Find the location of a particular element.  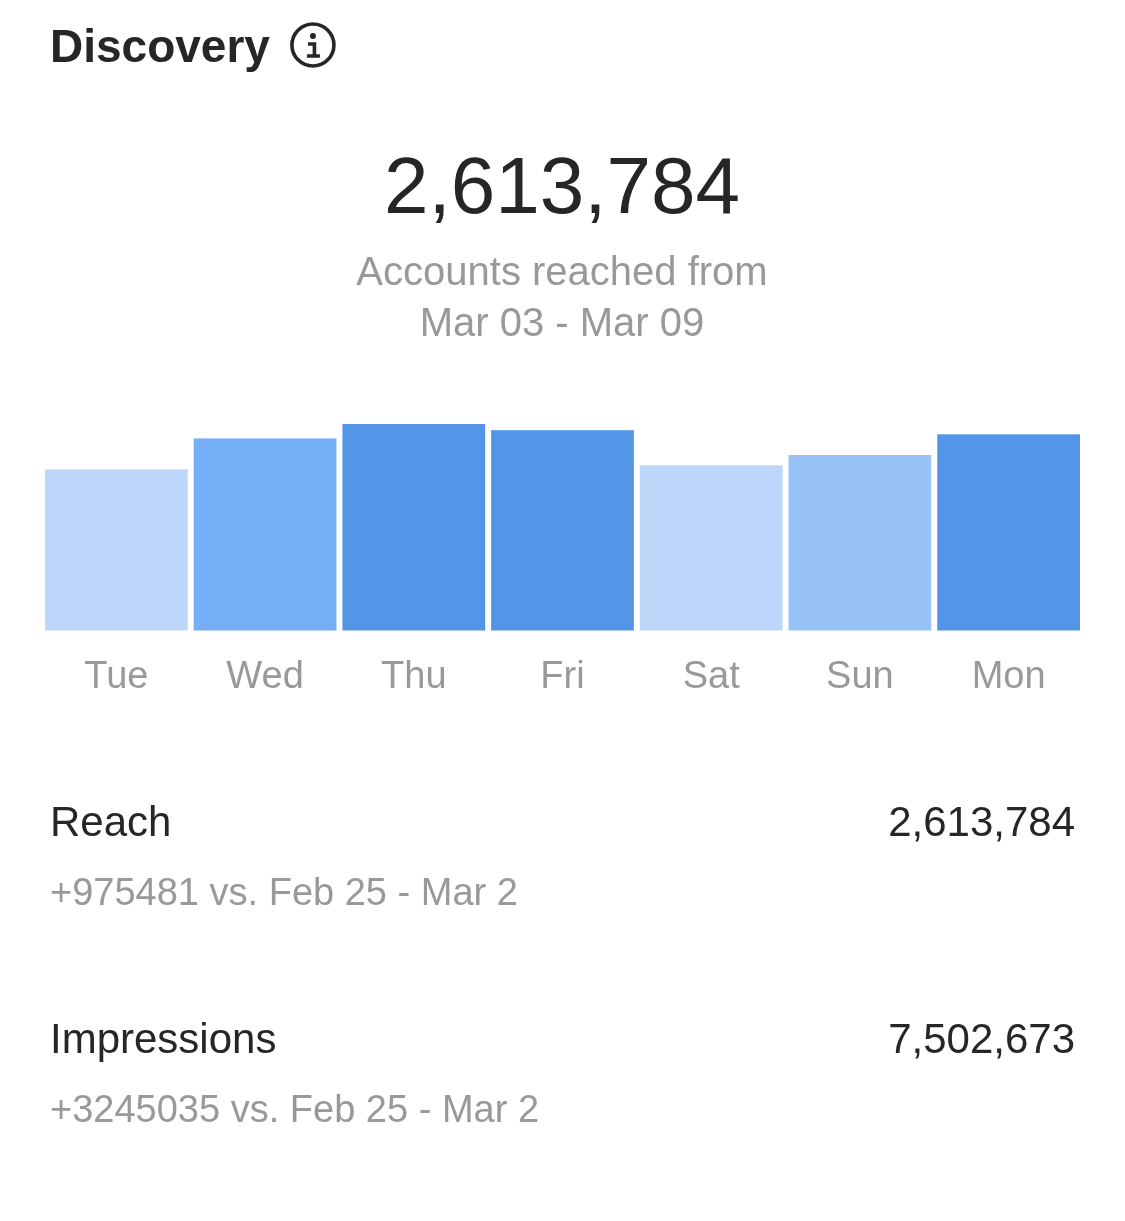

text: 7,502,673 is located at coordinates (981, 1038).